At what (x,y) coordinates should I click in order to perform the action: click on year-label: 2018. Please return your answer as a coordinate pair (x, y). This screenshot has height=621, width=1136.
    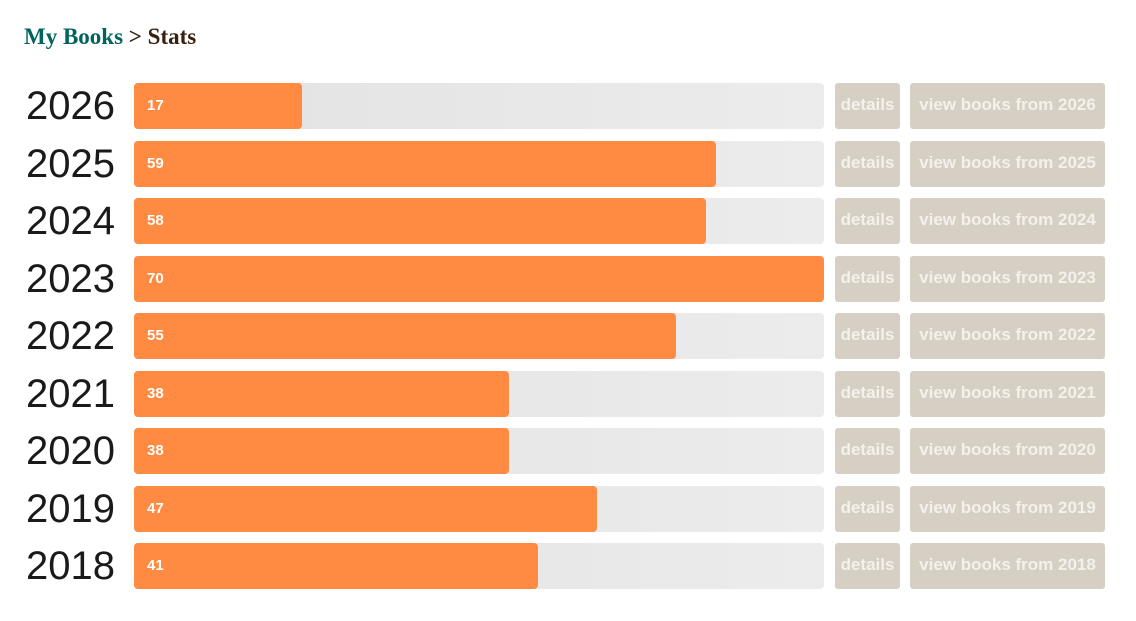
    Looking at the image, I should click on (70, 566).